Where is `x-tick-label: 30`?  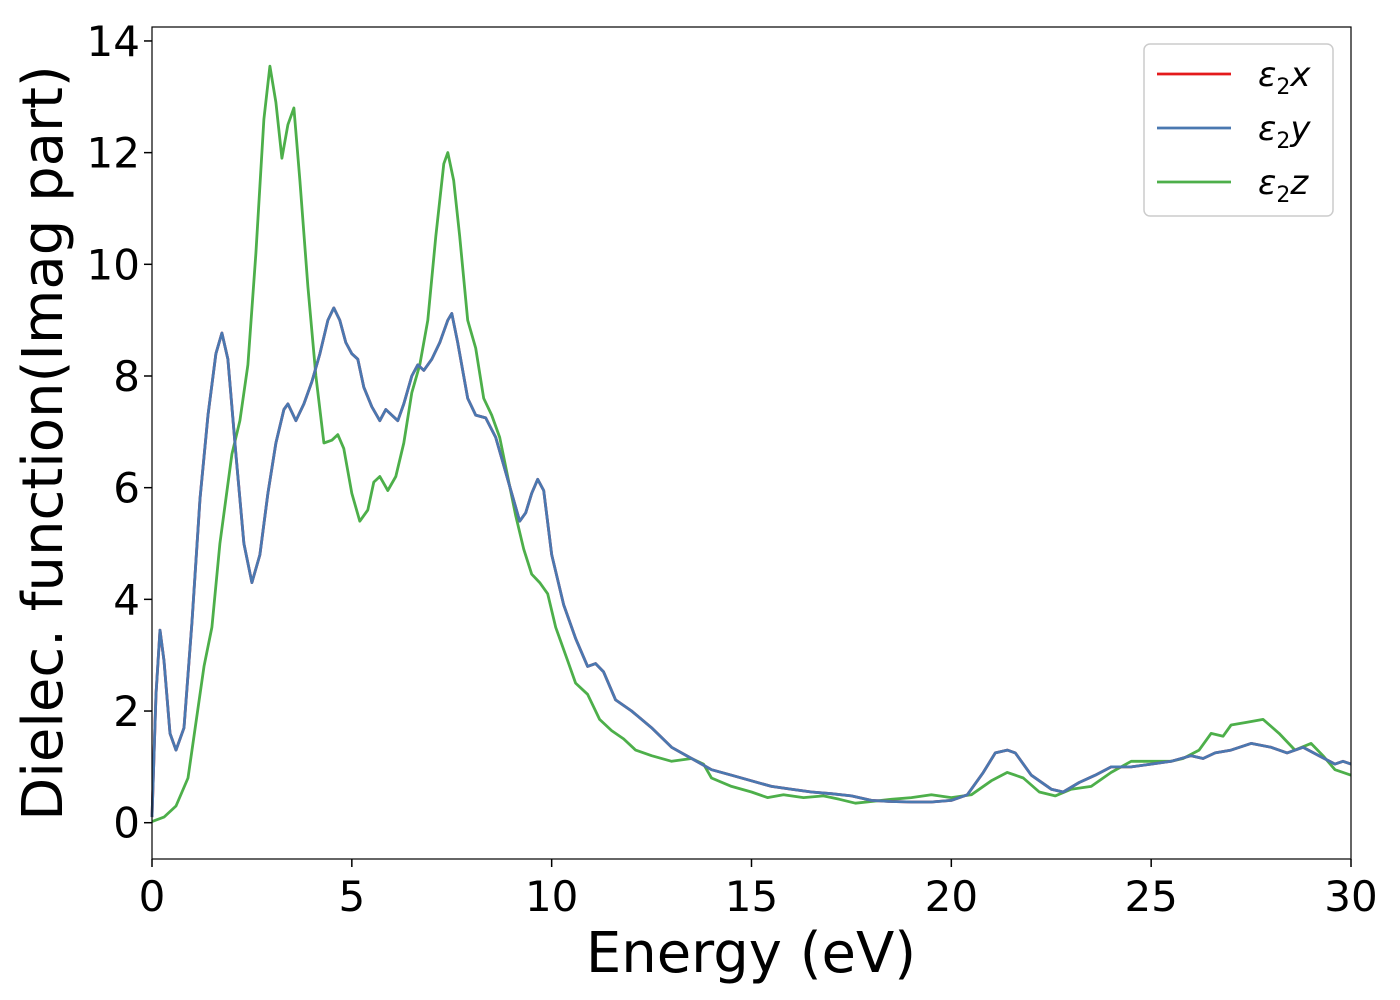 x-tick-label: 30 is located at coordinates (1350, 896).